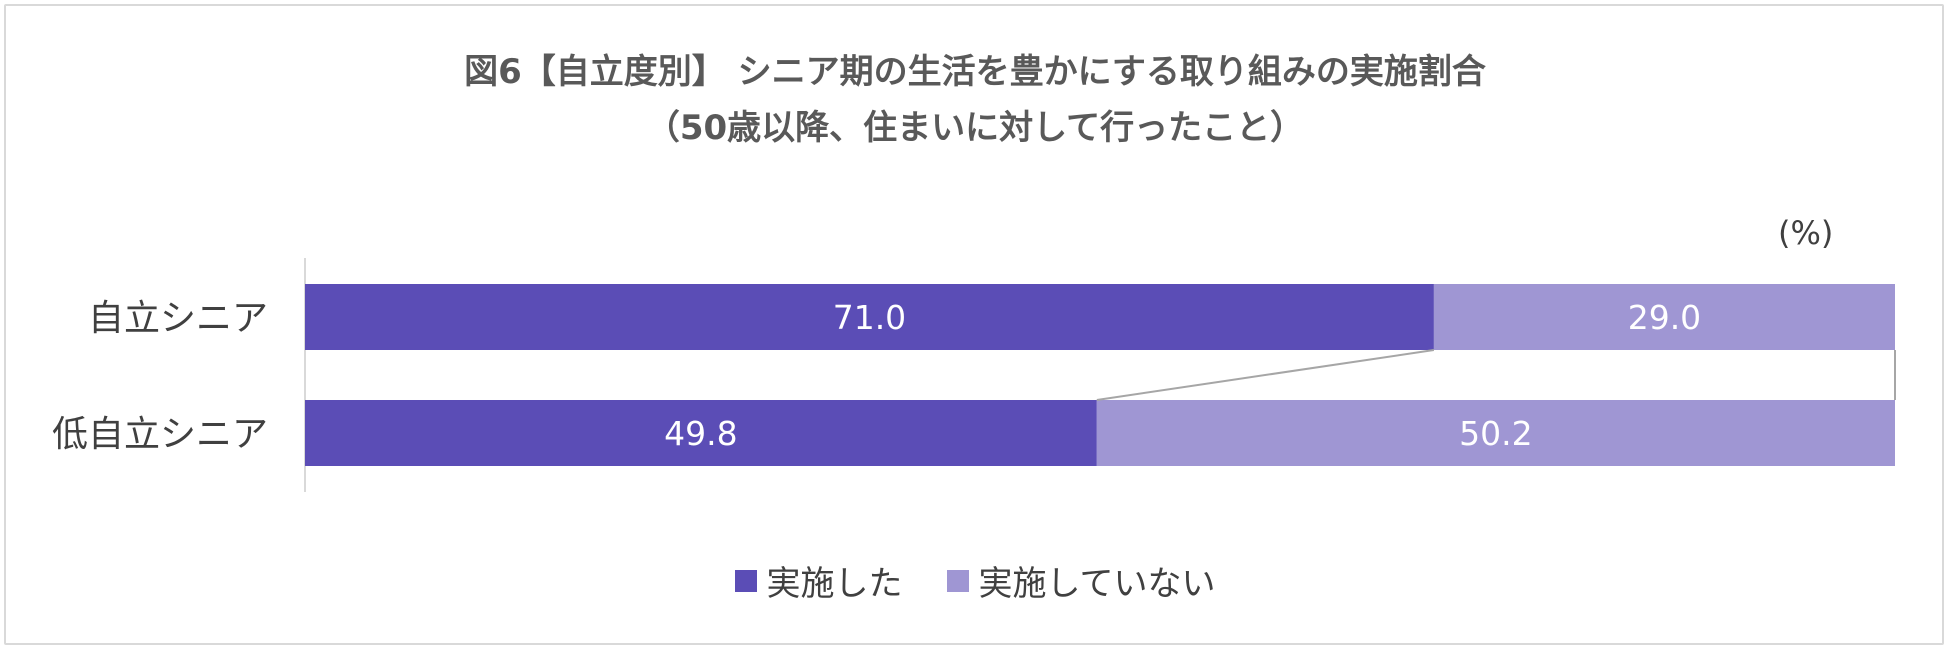 This screenshot has width=1950, height=651. What do you see at coordinates (957, 580) in the screenshot?
I see `legend-swatch-not-implemented` at bounding box center [957, 580].